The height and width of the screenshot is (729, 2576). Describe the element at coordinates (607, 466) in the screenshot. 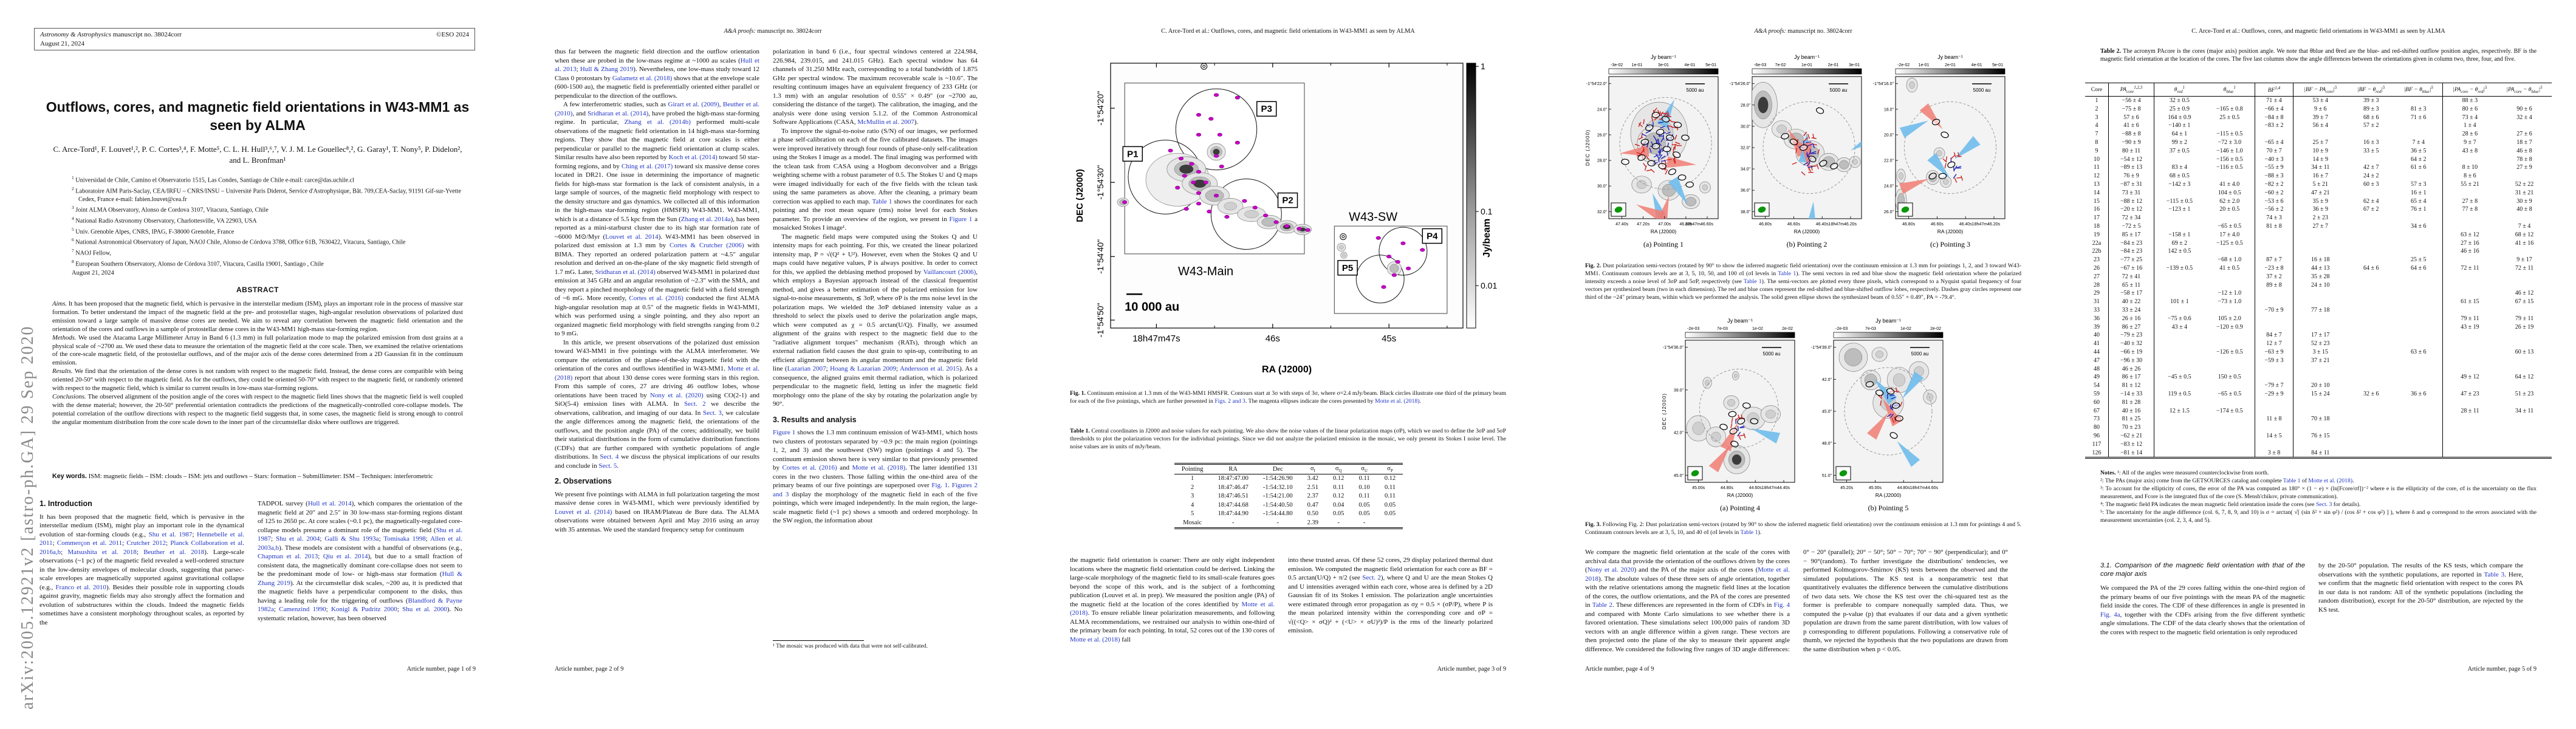

I see `citation-link: Sect. 5` at that location.